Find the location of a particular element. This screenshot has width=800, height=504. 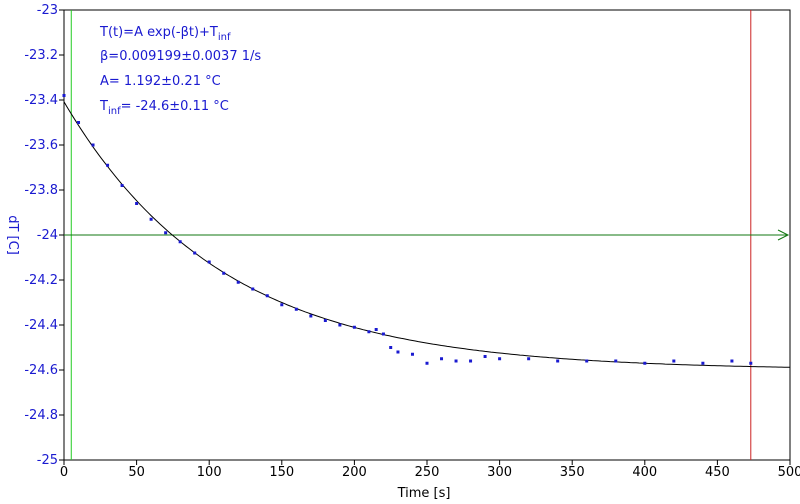

y-tick-label: -24.8 is located at coordinates (41, 415).